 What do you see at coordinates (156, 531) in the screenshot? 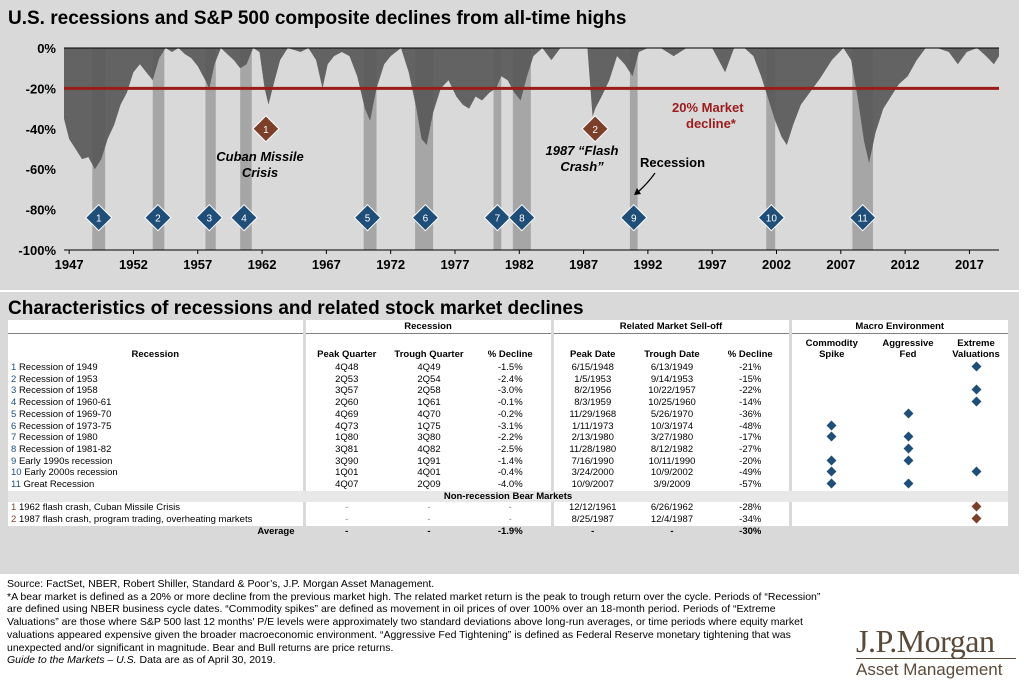
I see `average-label: Average` at bounding box center [156, 531].